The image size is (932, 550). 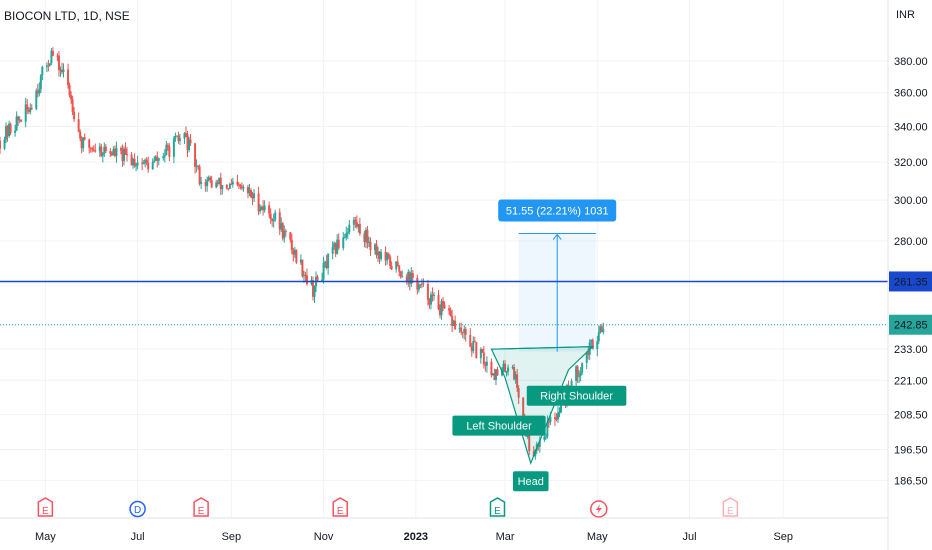 I want to click on earnings-marker, so click(x=201, y=507).